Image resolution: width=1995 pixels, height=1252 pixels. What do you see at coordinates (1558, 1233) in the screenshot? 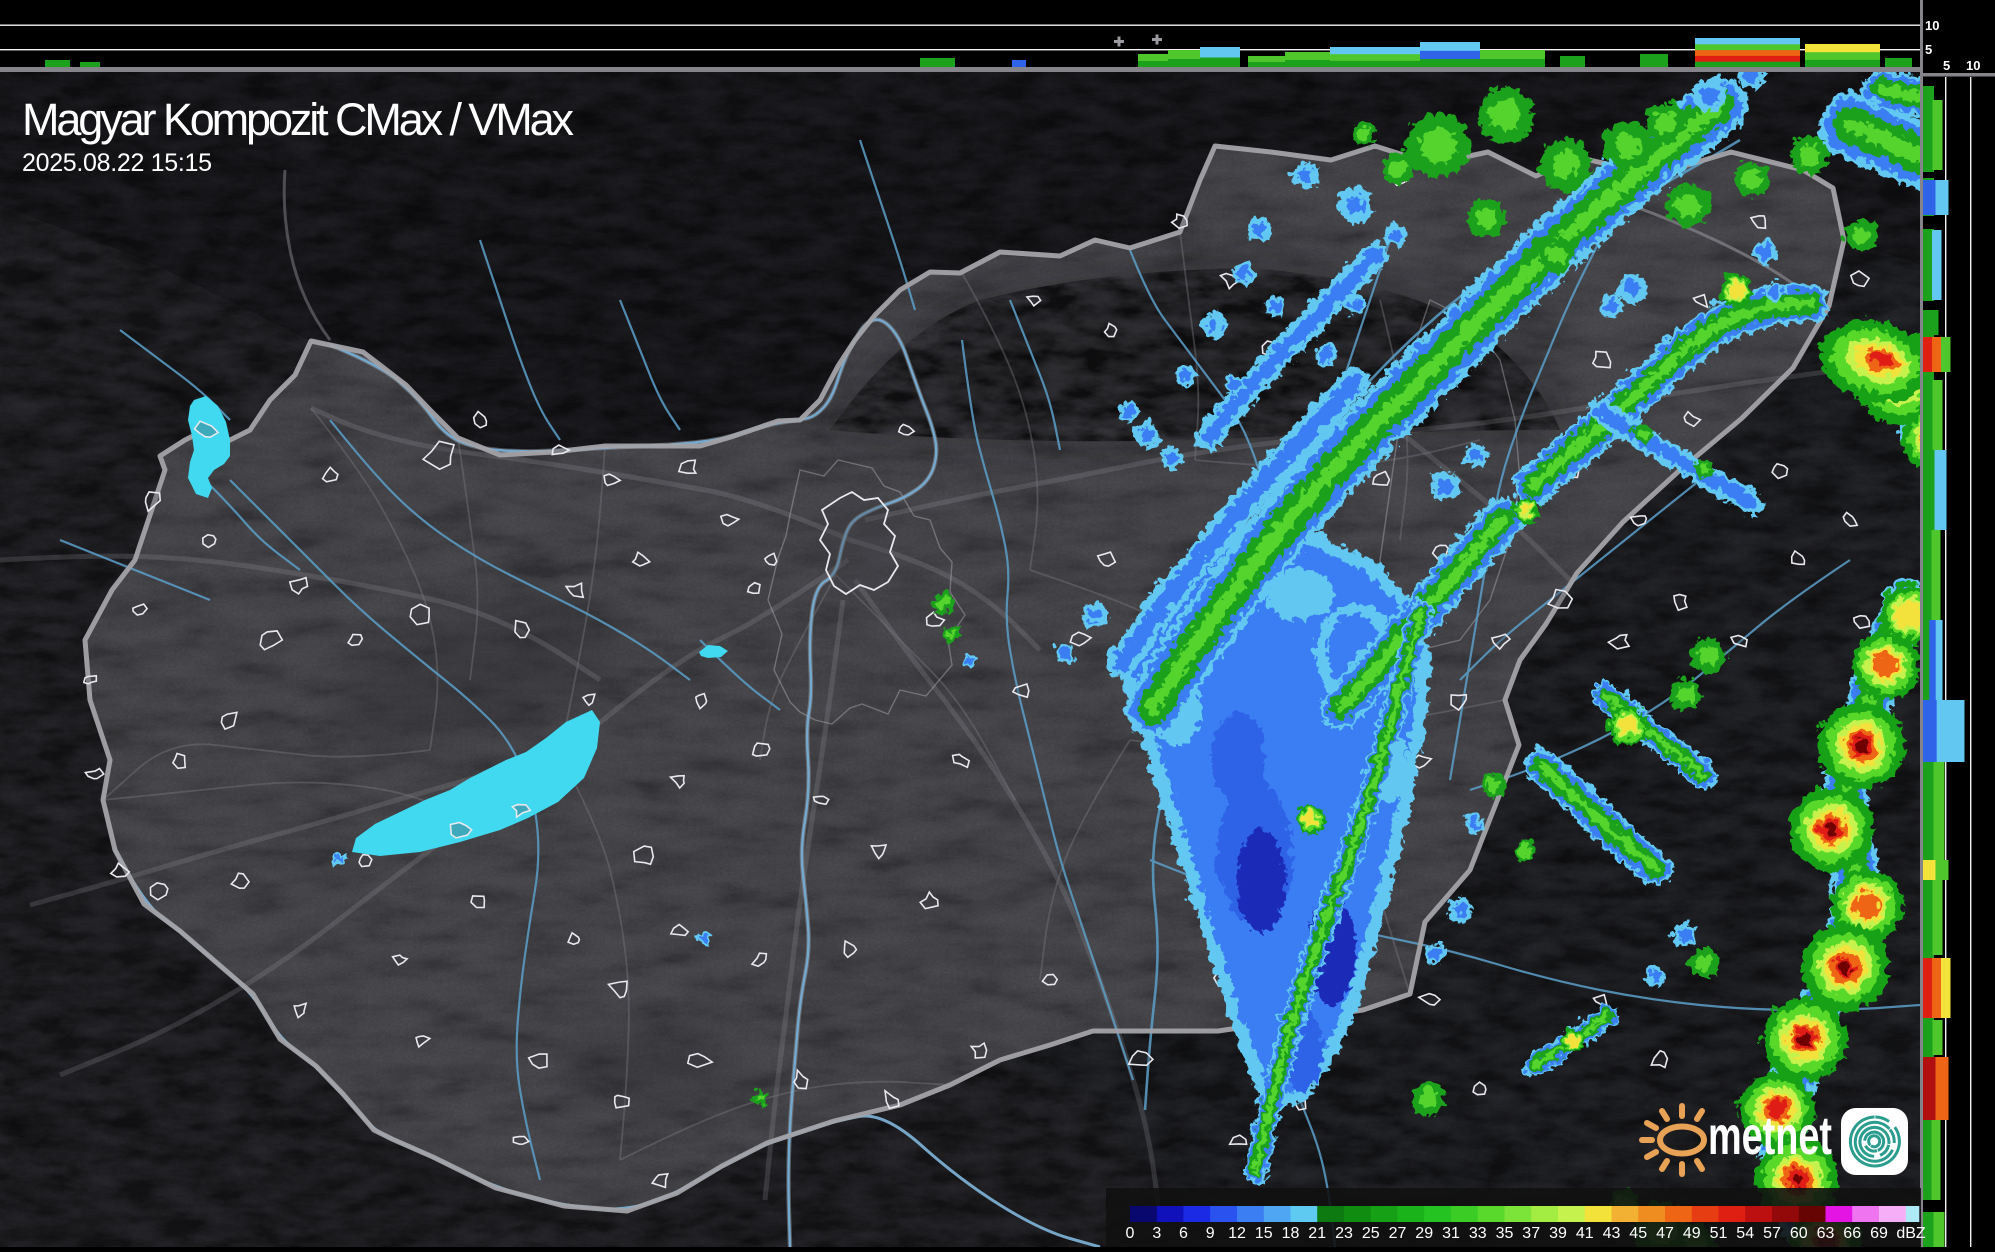
I see `svg-text: 39` at bounding box center [1558, 1233].